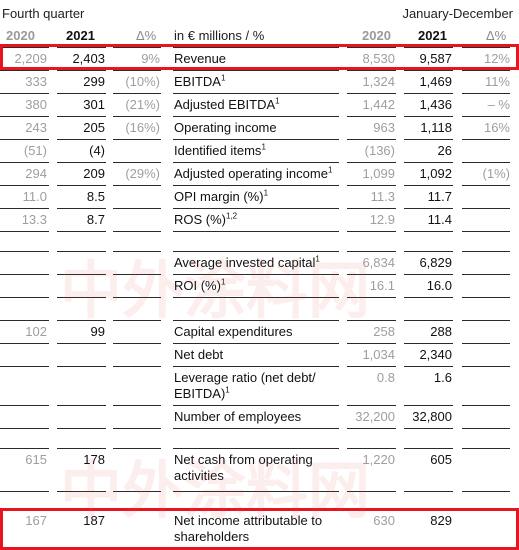 The image size is (519, 550). What do you see at coordinates (435, 173) in the screenshot?
I see `cell-f2021: 1,092` at bounding box center [435, 173].